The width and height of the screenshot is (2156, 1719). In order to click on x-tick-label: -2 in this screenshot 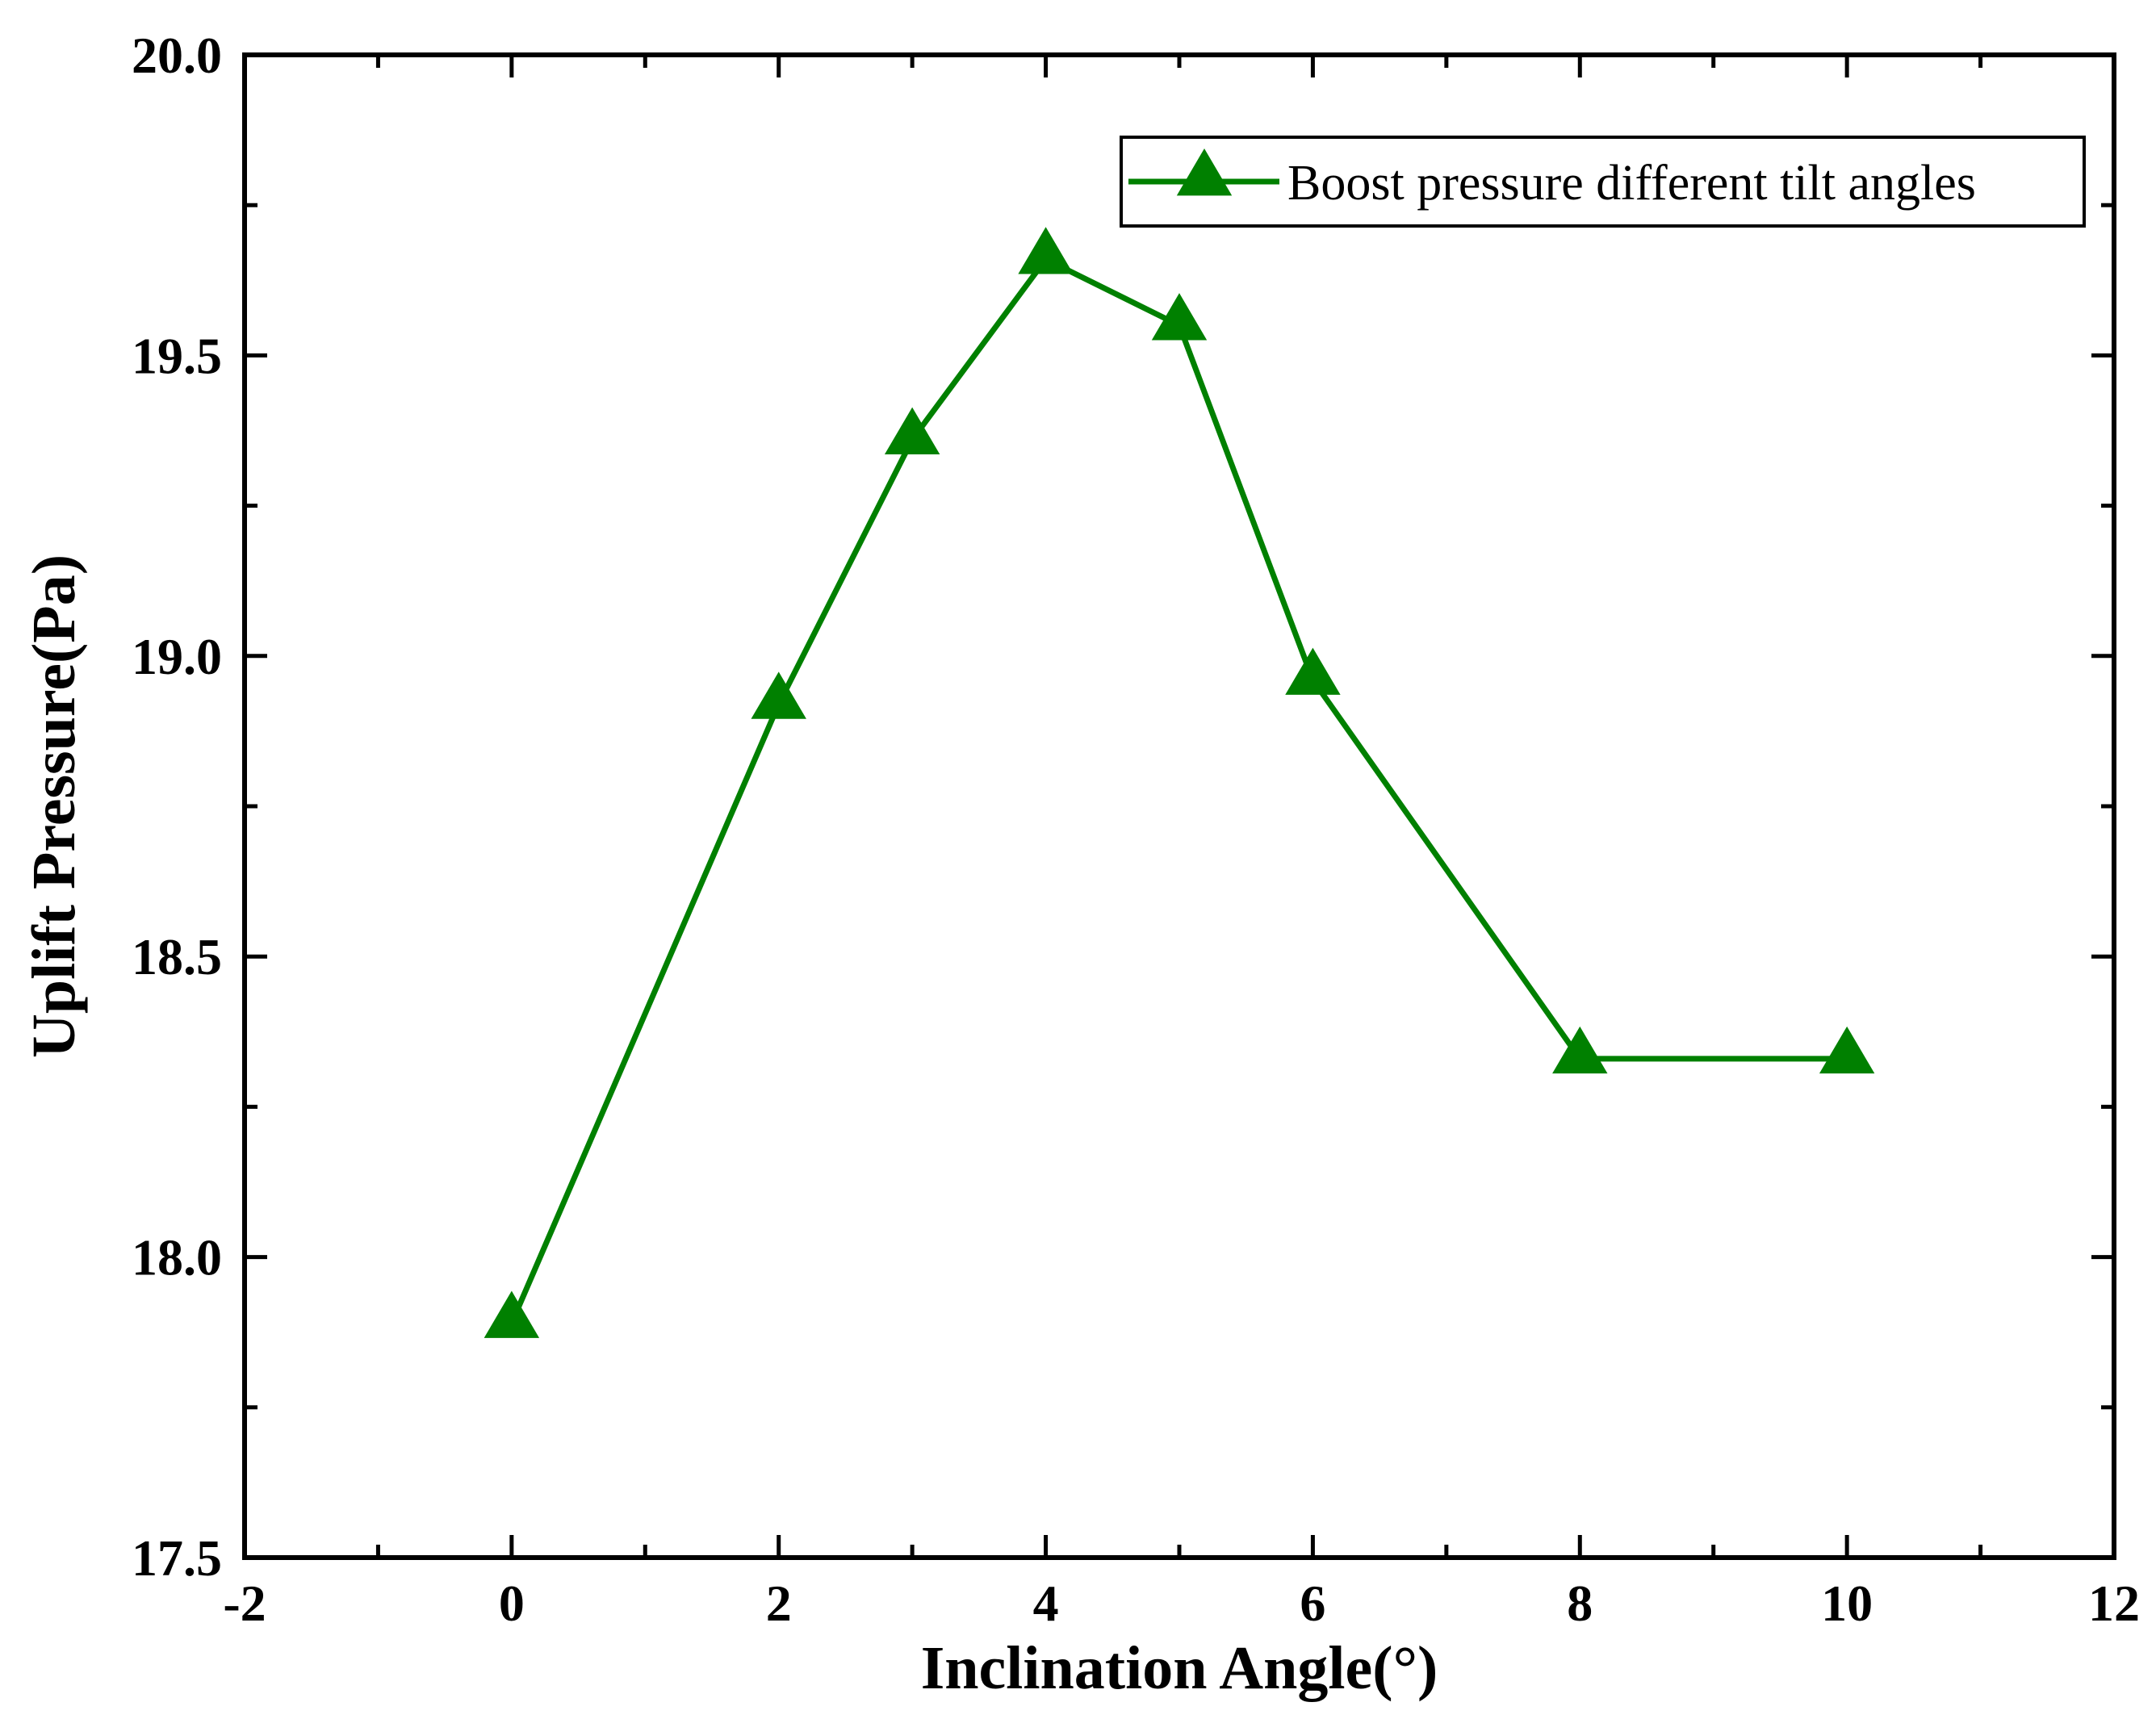, I will do `click(244, 1603)`.